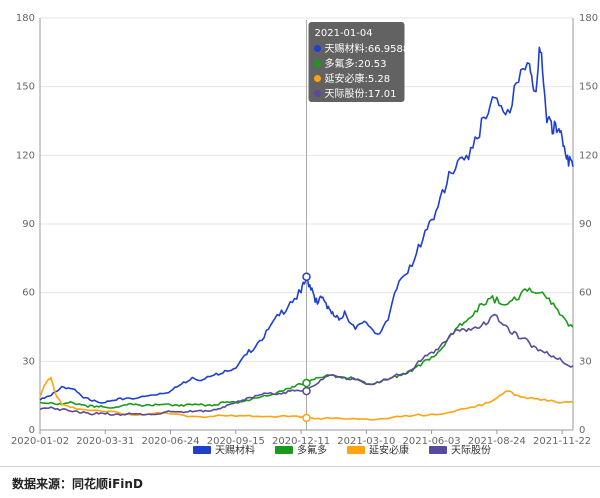 The image size is (600, 498). What do you see at coordinates (585, 293) in the screenshot?
I see `y-tick-label-right: 60` at bounding box center [585, 293].